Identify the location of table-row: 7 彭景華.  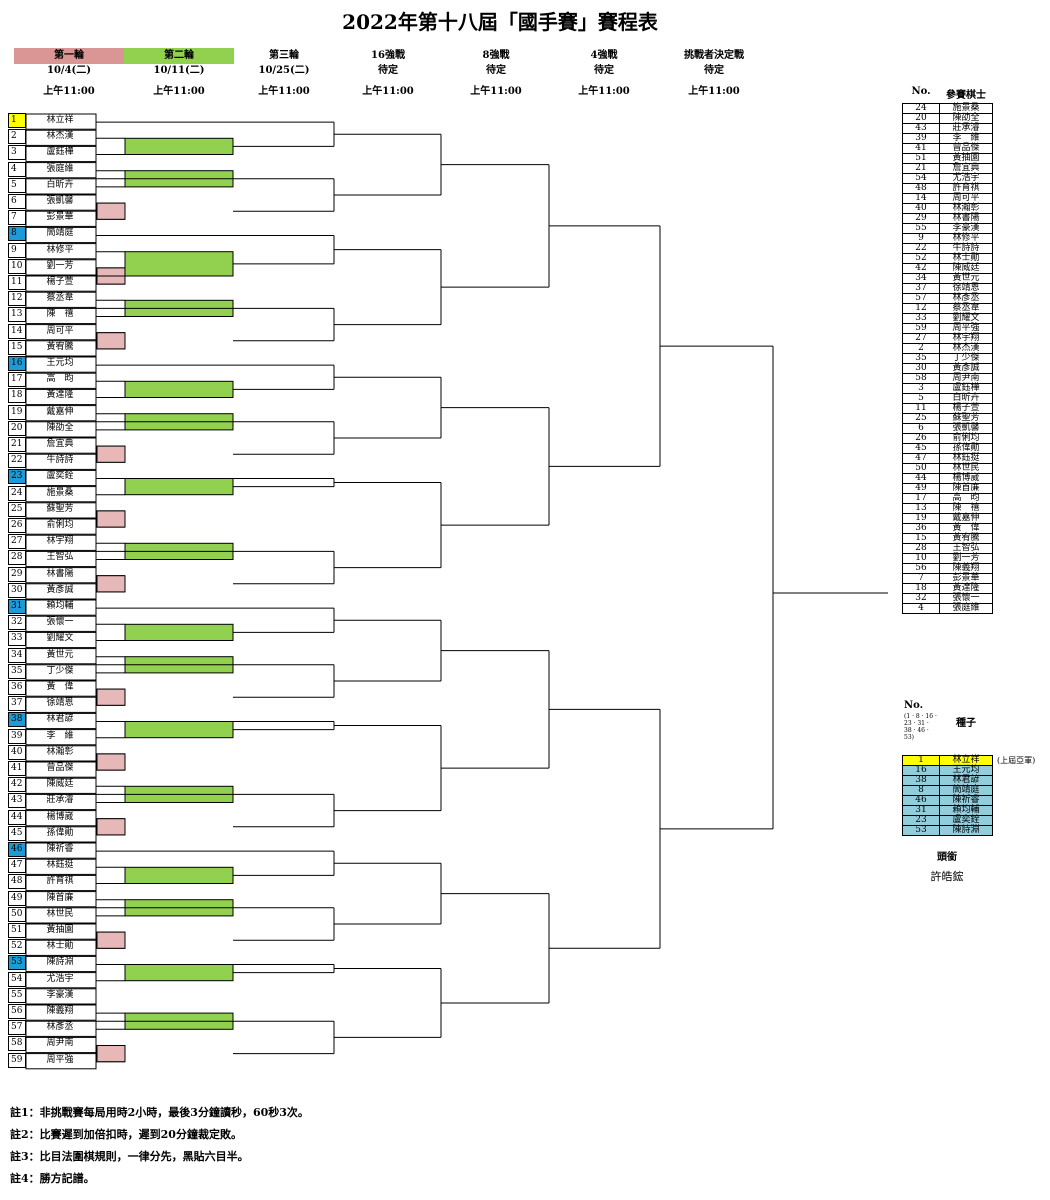
(947, 578).